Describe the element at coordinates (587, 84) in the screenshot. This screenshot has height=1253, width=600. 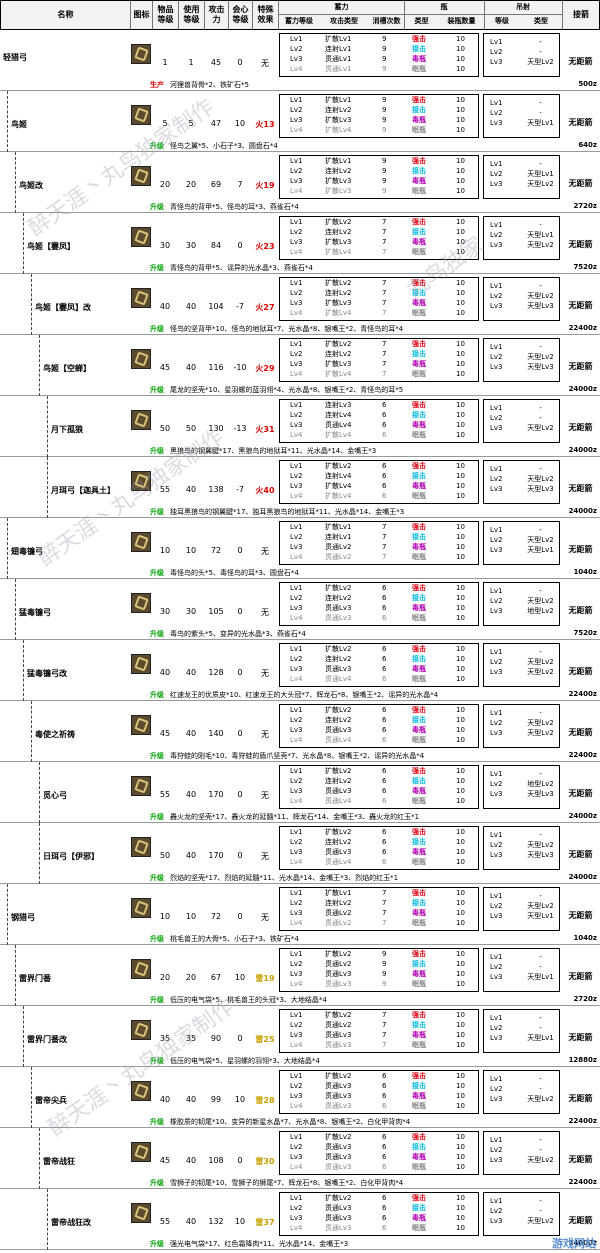
I see `upgrade-price: 500z` at that location.